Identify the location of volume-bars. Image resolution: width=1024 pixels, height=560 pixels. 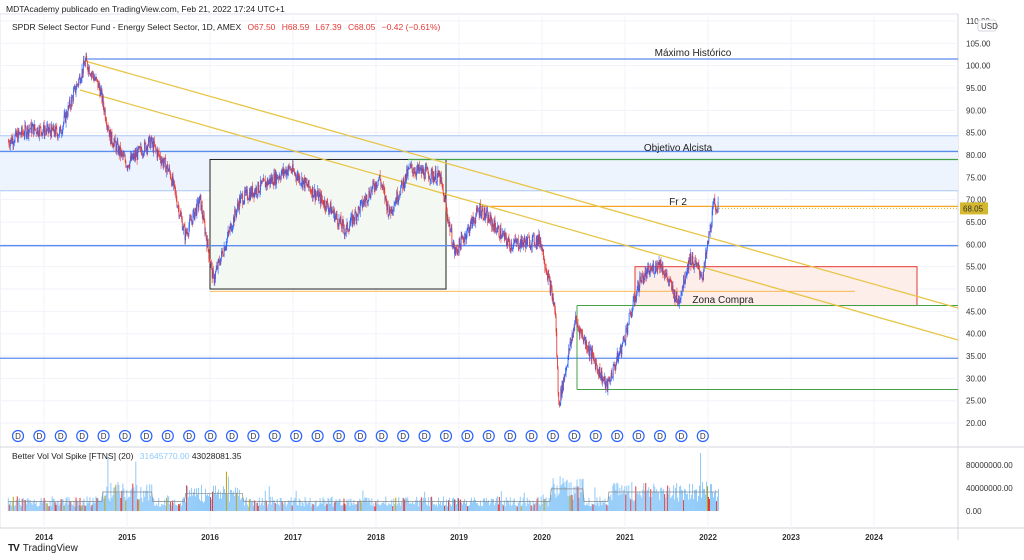
(363, 481).